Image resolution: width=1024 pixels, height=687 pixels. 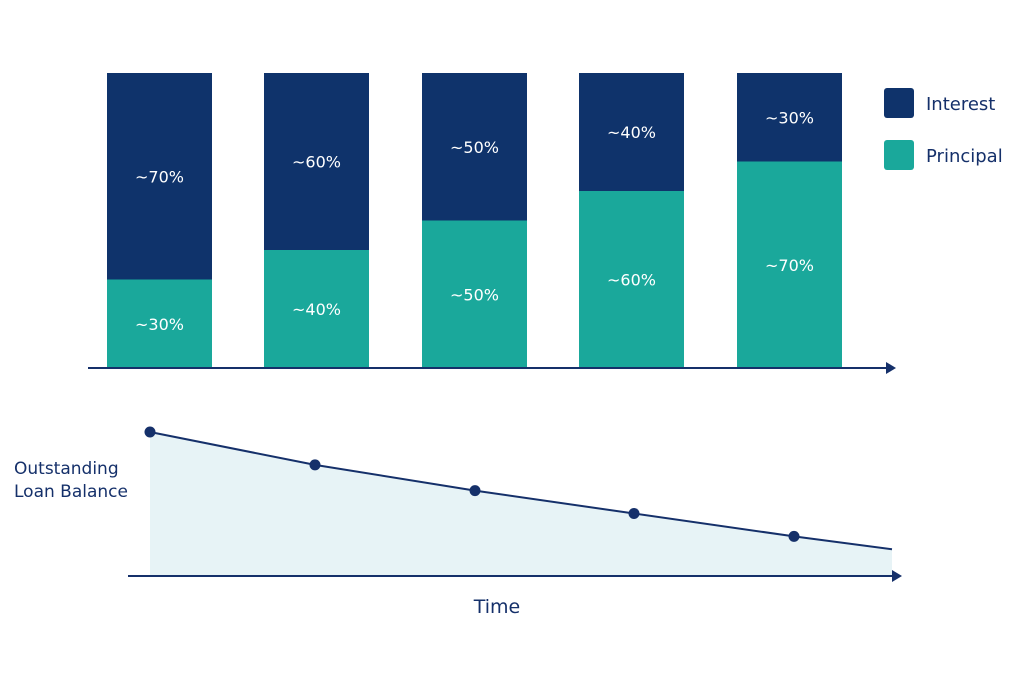 What do you see at coordinates (521, 491) in the screenshot?
I see `balance-line` at bounding box center [521, 491].